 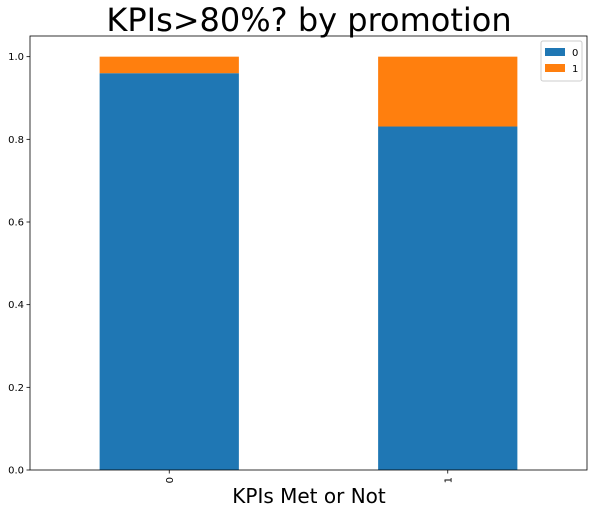 What do you see at coordinates (19, 264) in the screenshot?
I see `y-axis: 0.0 0.2 0.4 0.6 0.8 1.0` at bounding box center [19, 264].